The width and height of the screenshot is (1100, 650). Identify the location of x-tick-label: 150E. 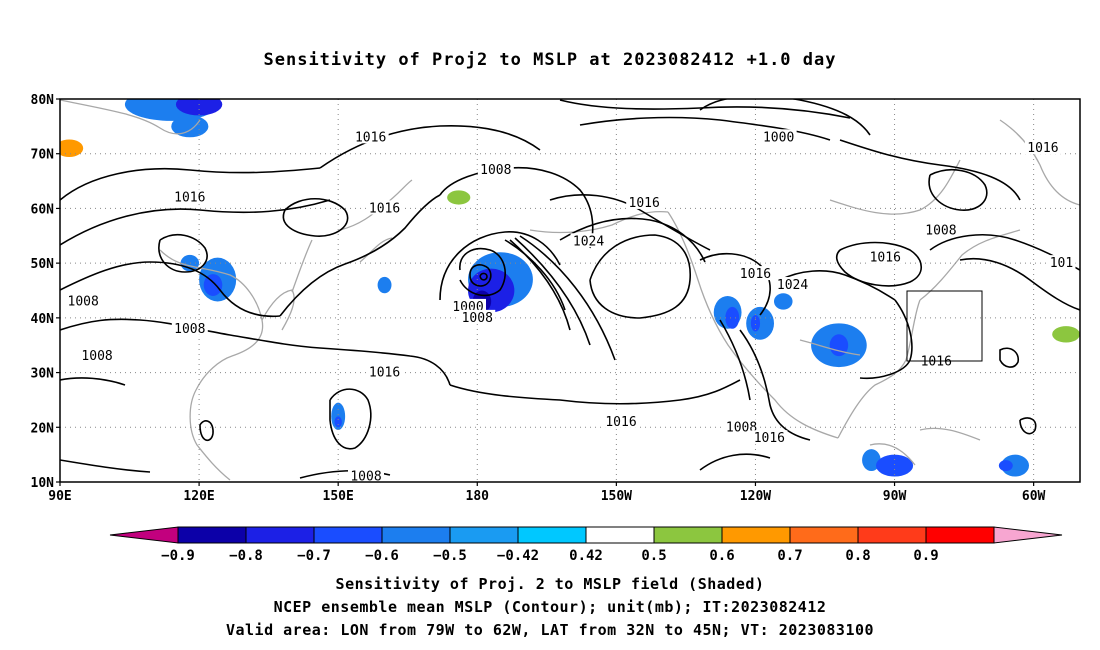
(338, 496).